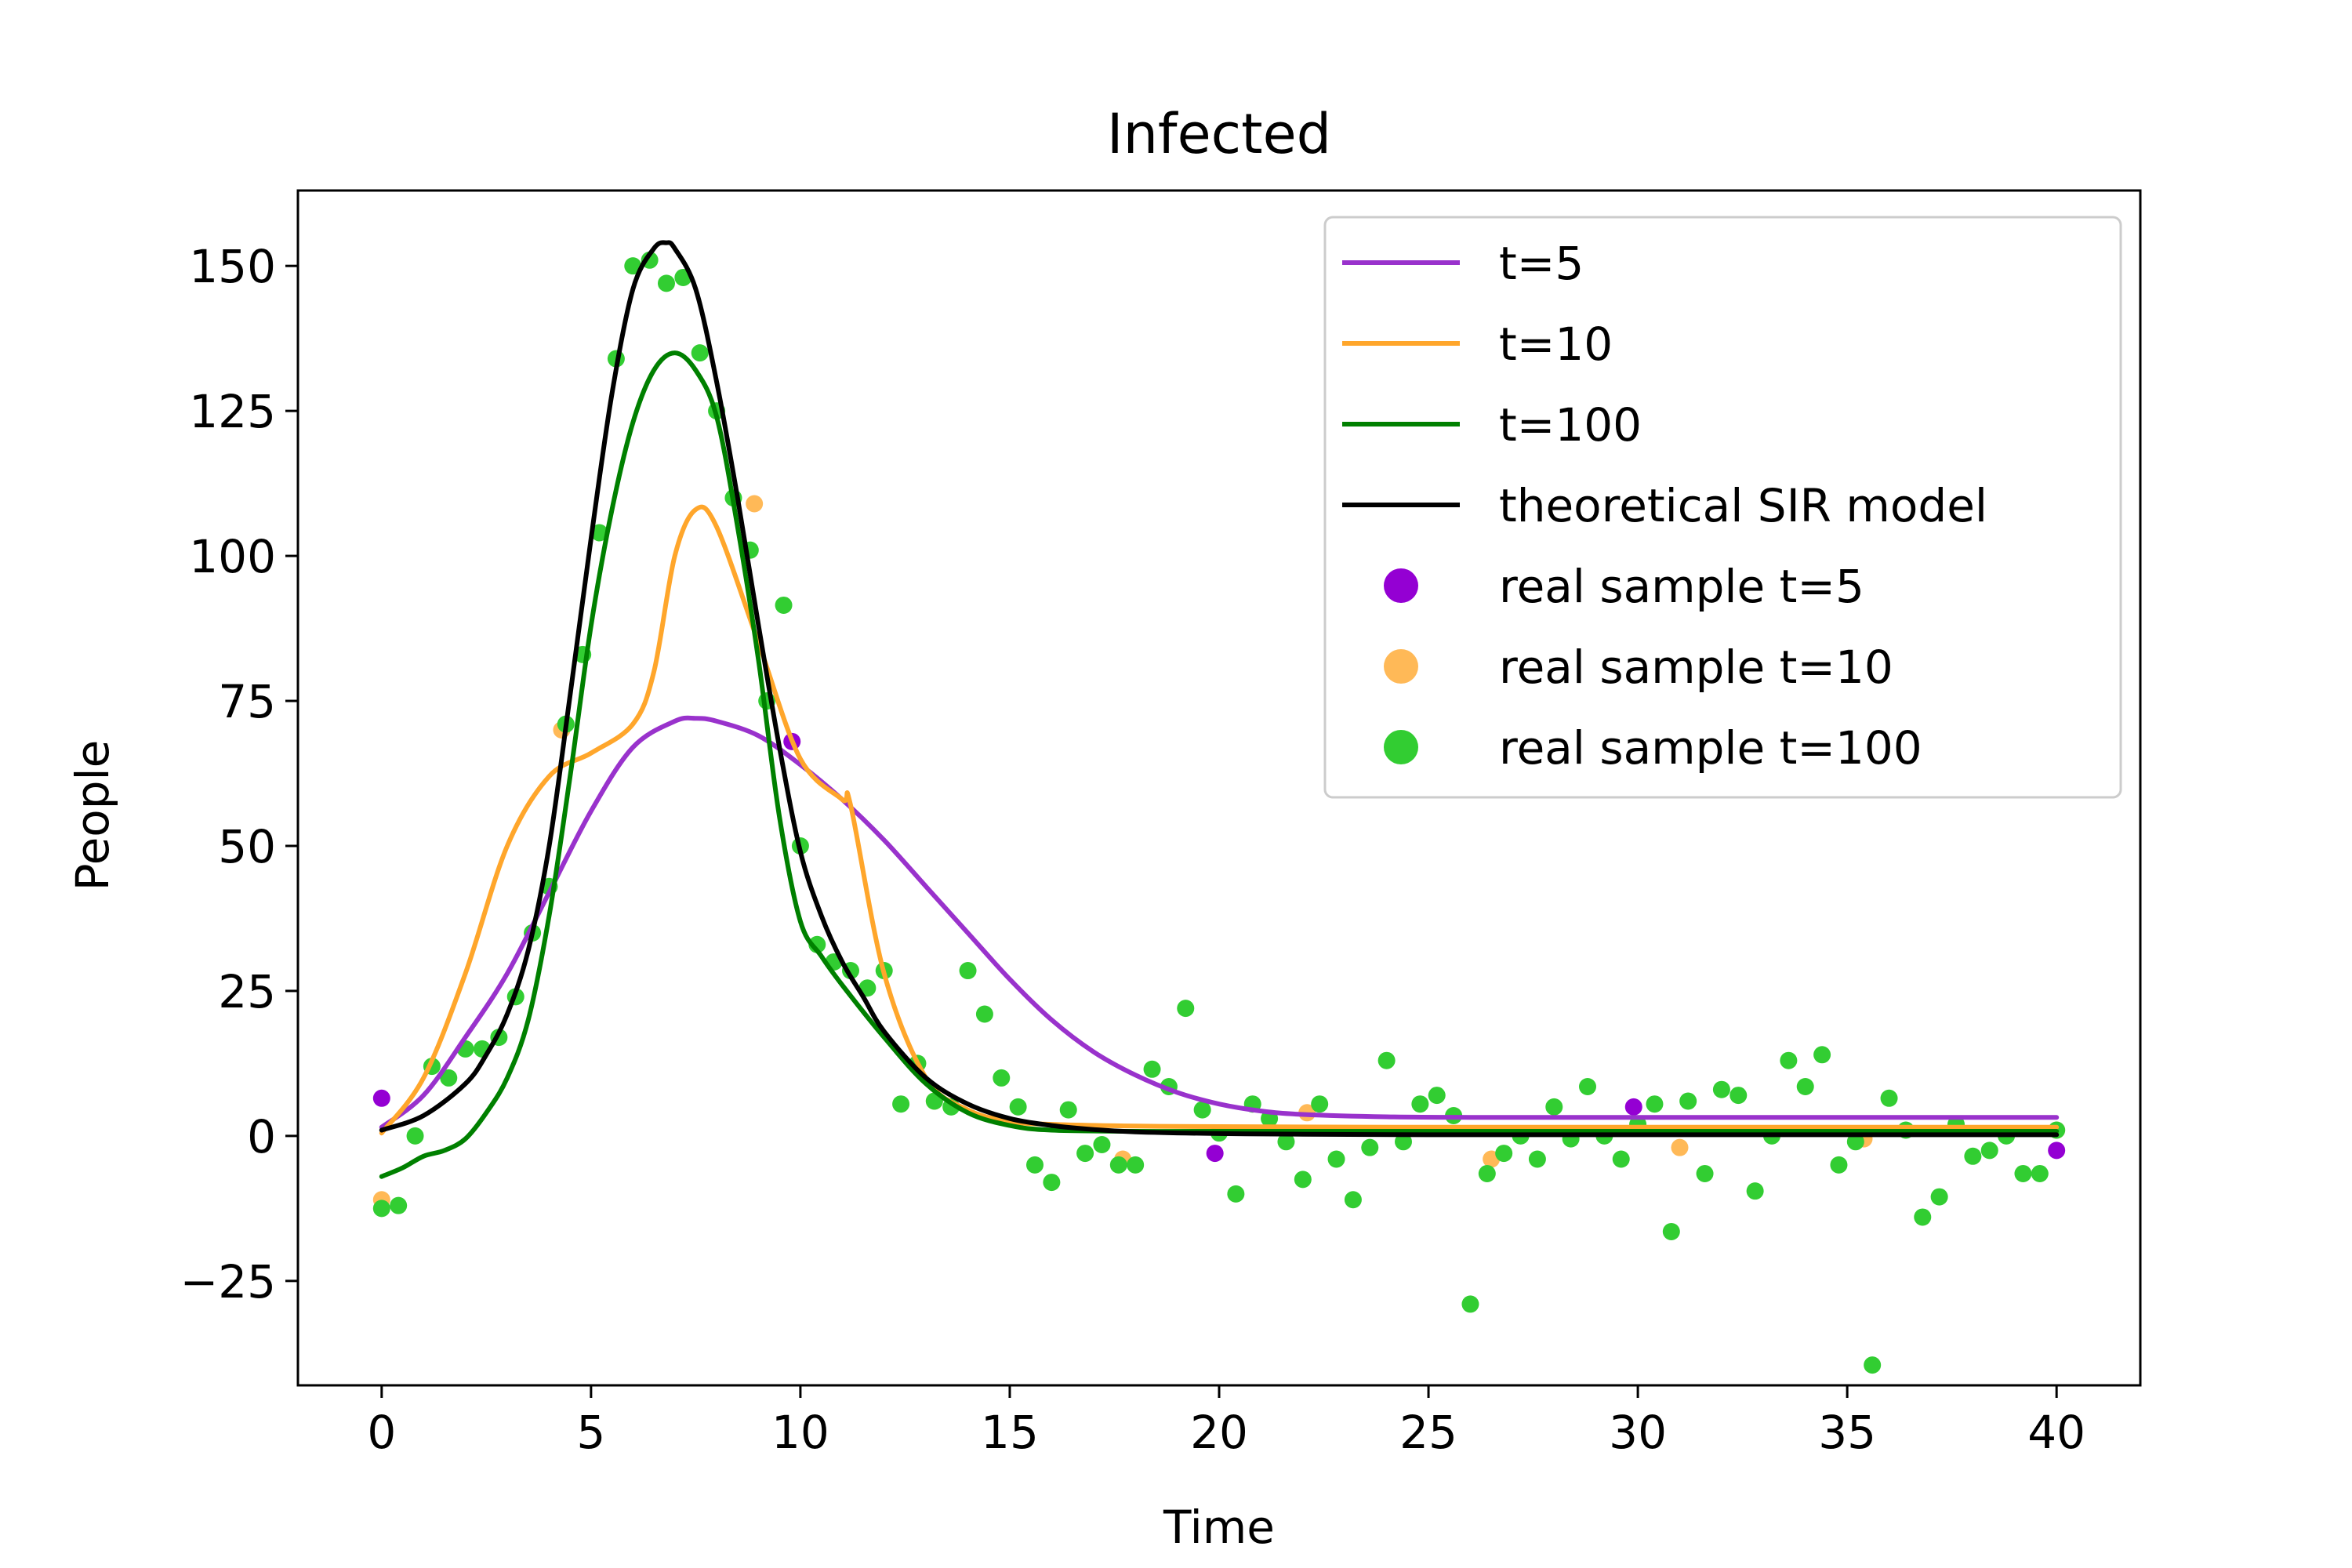  What do you see at coordinates (232, 411) in the screenshot?
I see `y-tick-label: 125` at bounding box center [232, 411].